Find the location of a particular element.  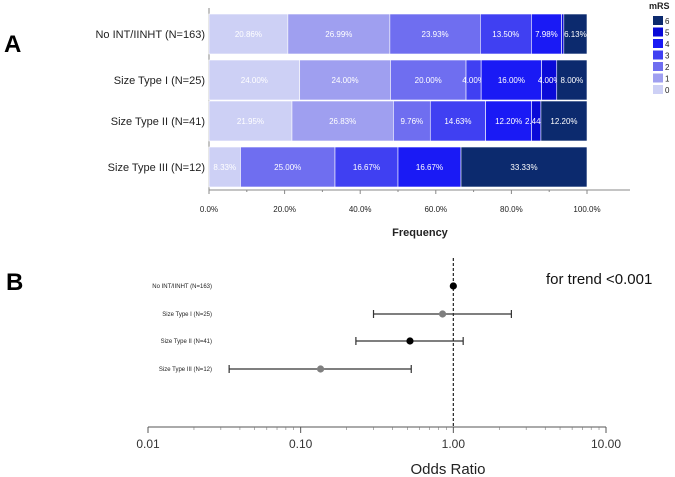

segment-label: 2.44% is located at coordinates (536, 121).